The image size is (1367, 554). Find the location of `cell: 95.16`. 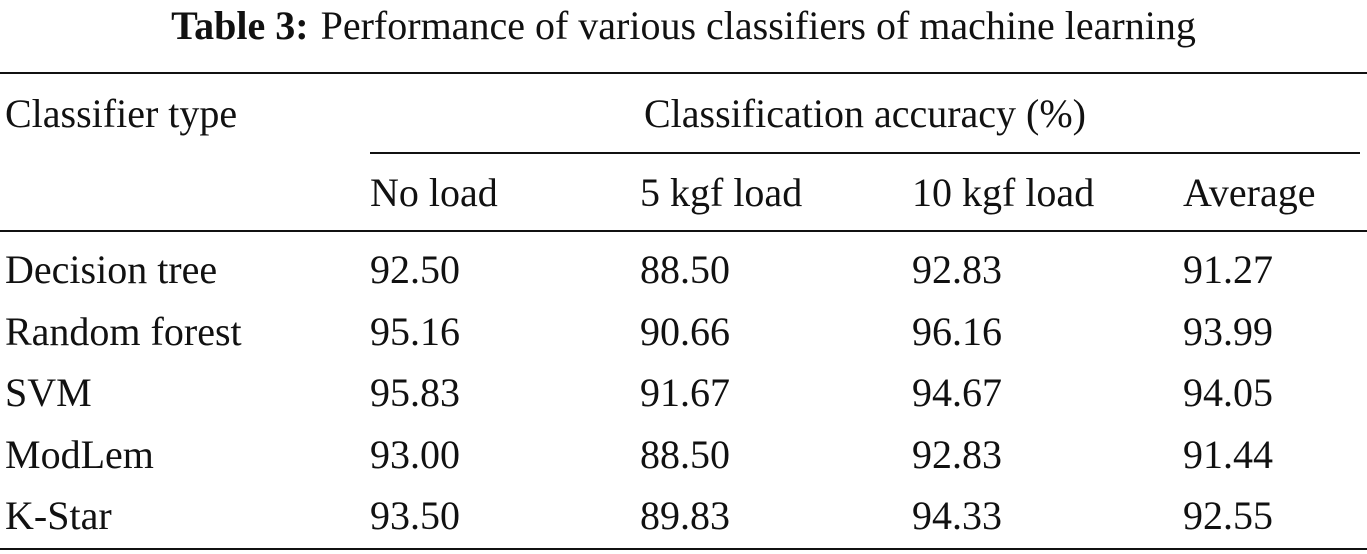

cell: 95.16 is located at coordinates (415, 331).